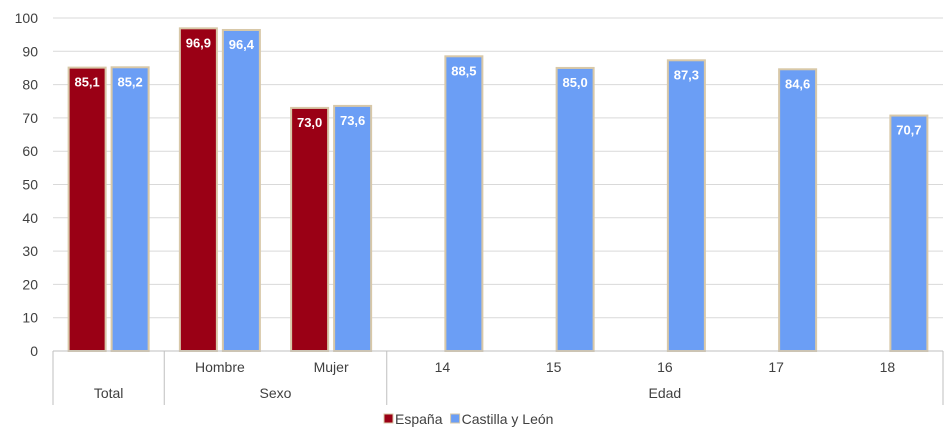 Image resolution: width=946 pixels, height=430 pixels. What do you see at coordinates (34, 351) in the screenshot?
I see `y-tick-label: 0` at bounding box center [34, 351].